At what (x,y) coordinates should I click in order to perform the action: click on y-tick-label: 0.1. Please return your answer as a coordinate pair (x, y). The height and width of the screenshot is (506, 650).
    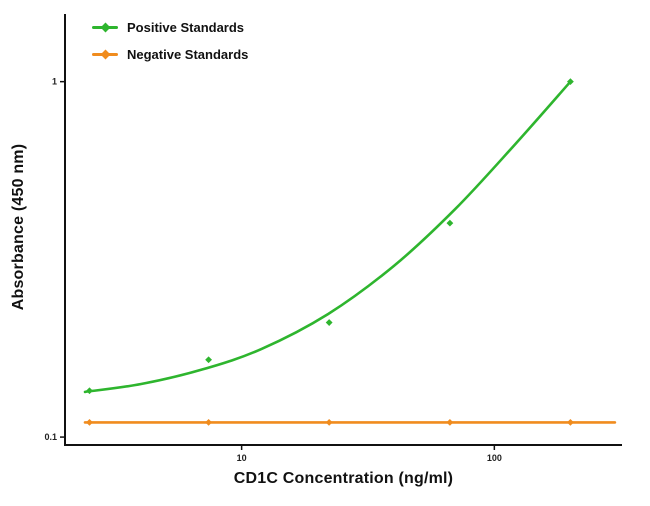
    Looking at the image, I should click on (50, 437).